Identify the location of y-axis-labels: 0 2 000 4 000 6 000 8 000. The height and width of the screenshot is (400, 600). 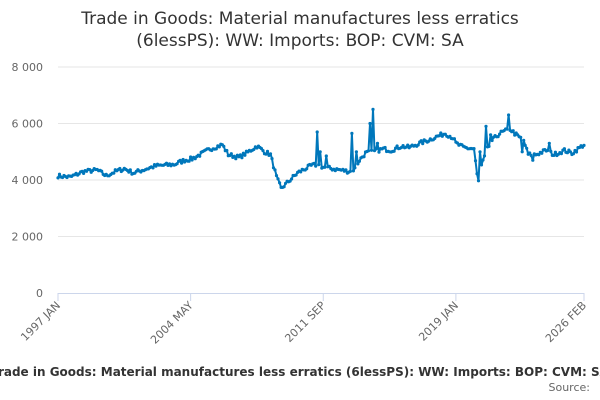
(28, 180).